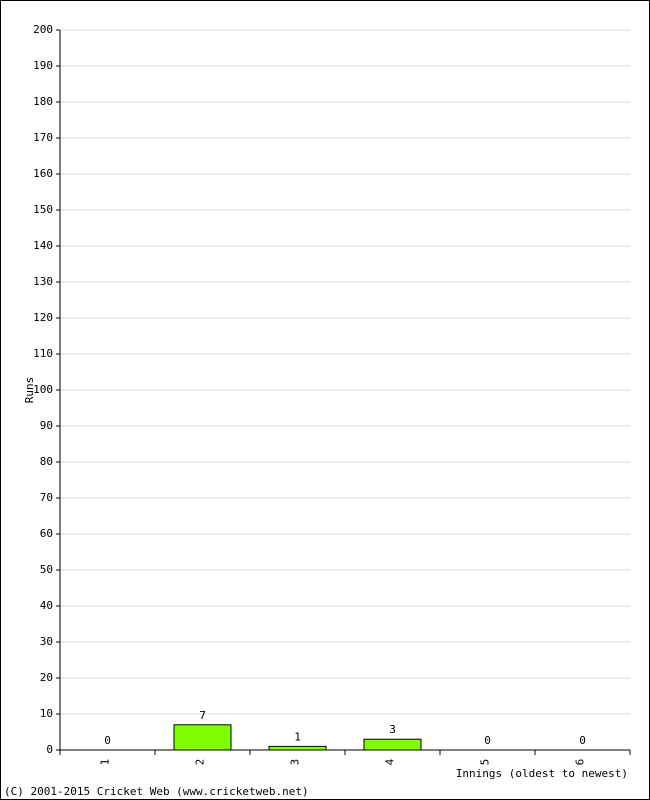  Describe the element at coordinates (485, 762) in the screenshot. I see `x-tick-label: 5` at that location.